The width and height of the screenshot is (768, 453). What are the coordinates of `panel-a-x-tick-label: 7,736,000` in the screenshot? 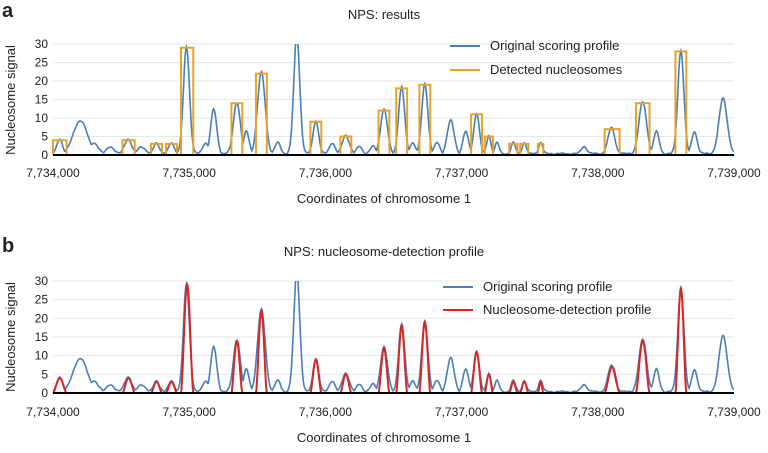 It's located at (326, 173).